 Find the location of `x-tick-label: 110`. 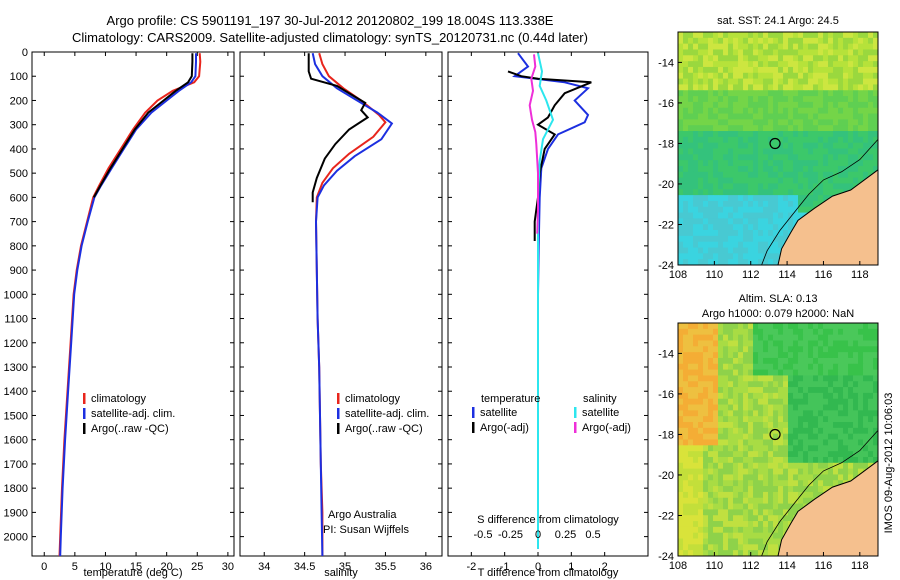

x-tick-label: 110 is located at coordinates (715, 275).